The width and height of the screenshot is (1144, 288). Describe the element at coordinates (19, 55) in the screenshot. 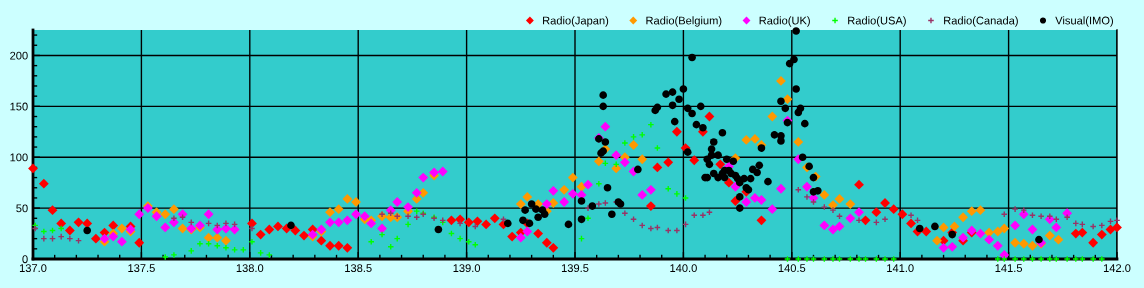

I see `y-tick-label: 200` at that location.